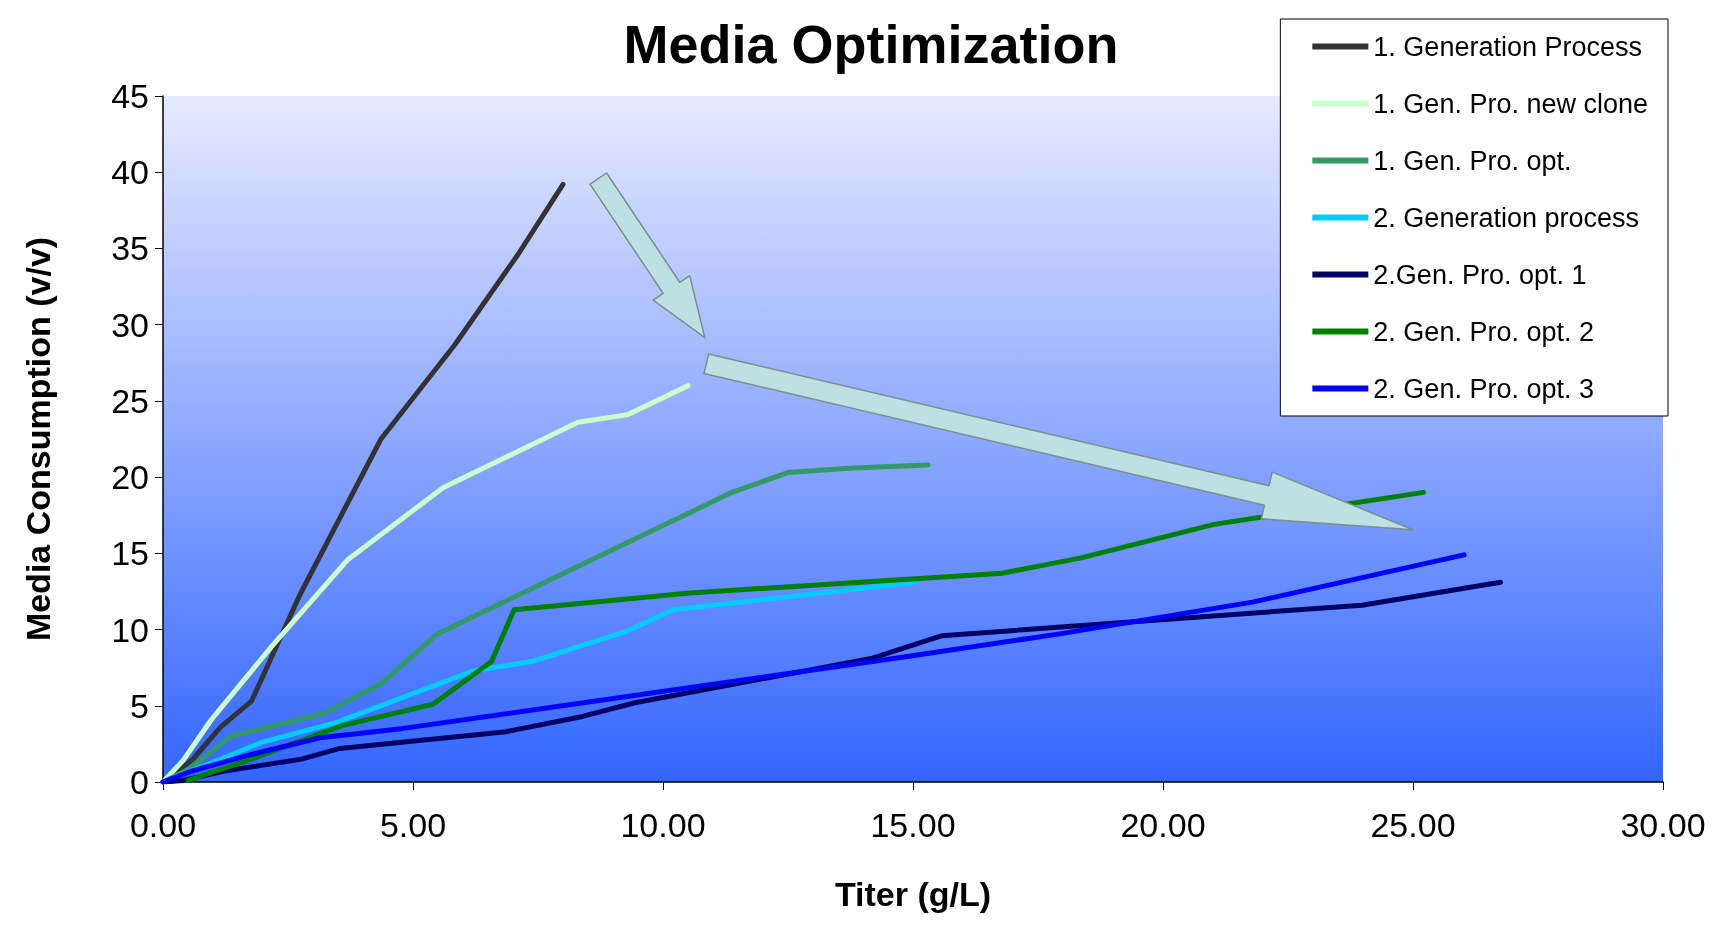 The height and width of the screenshot is (950, 1724). I want to click on x-tick-label: 10.00, so click(663, 825).